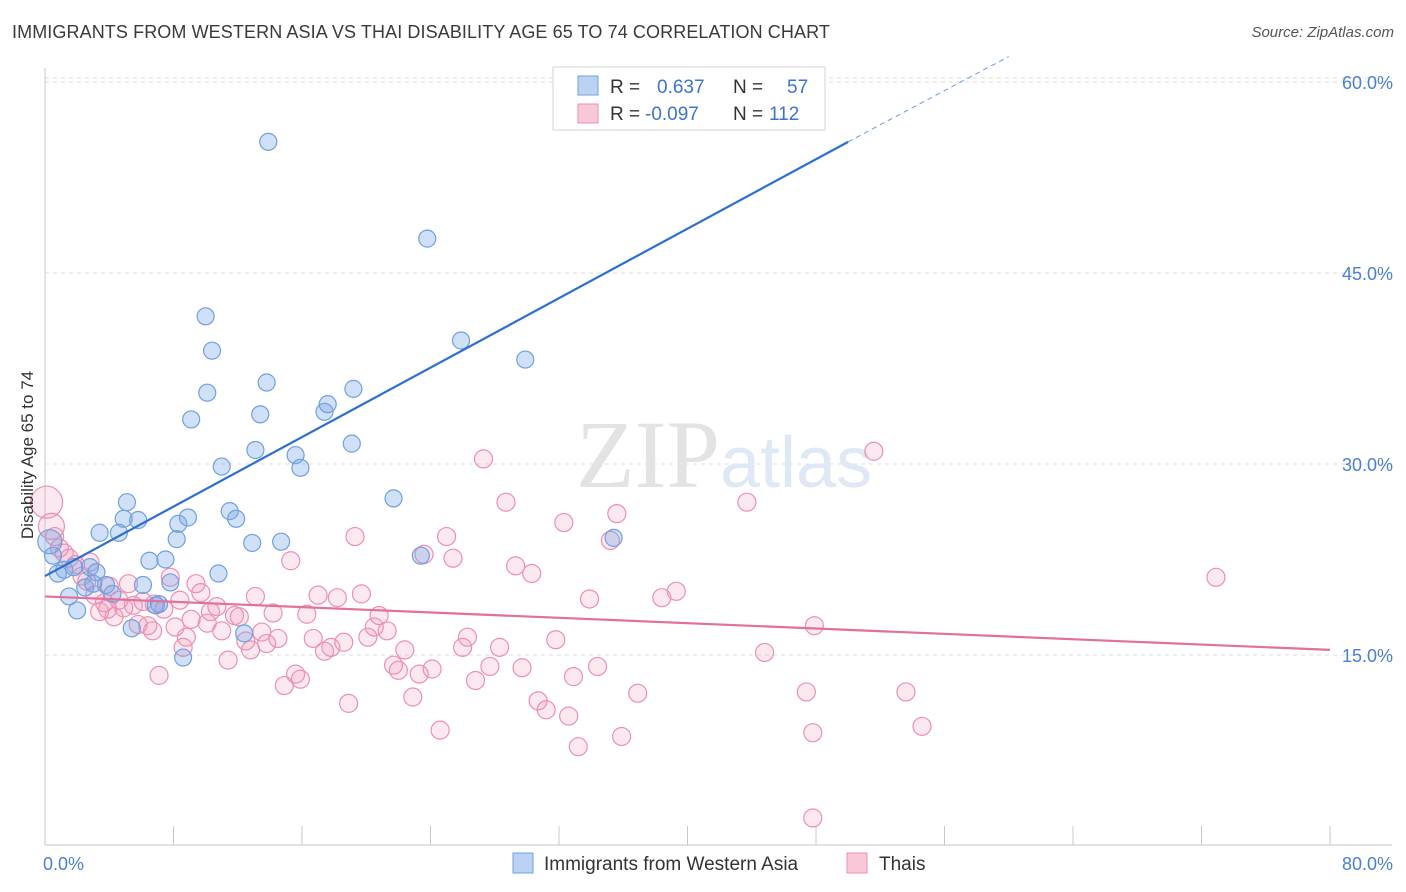 The height and width of the screenshot is (892, 1406). I want to click on stats-r-value-2: -0.097, so click(672, 114).